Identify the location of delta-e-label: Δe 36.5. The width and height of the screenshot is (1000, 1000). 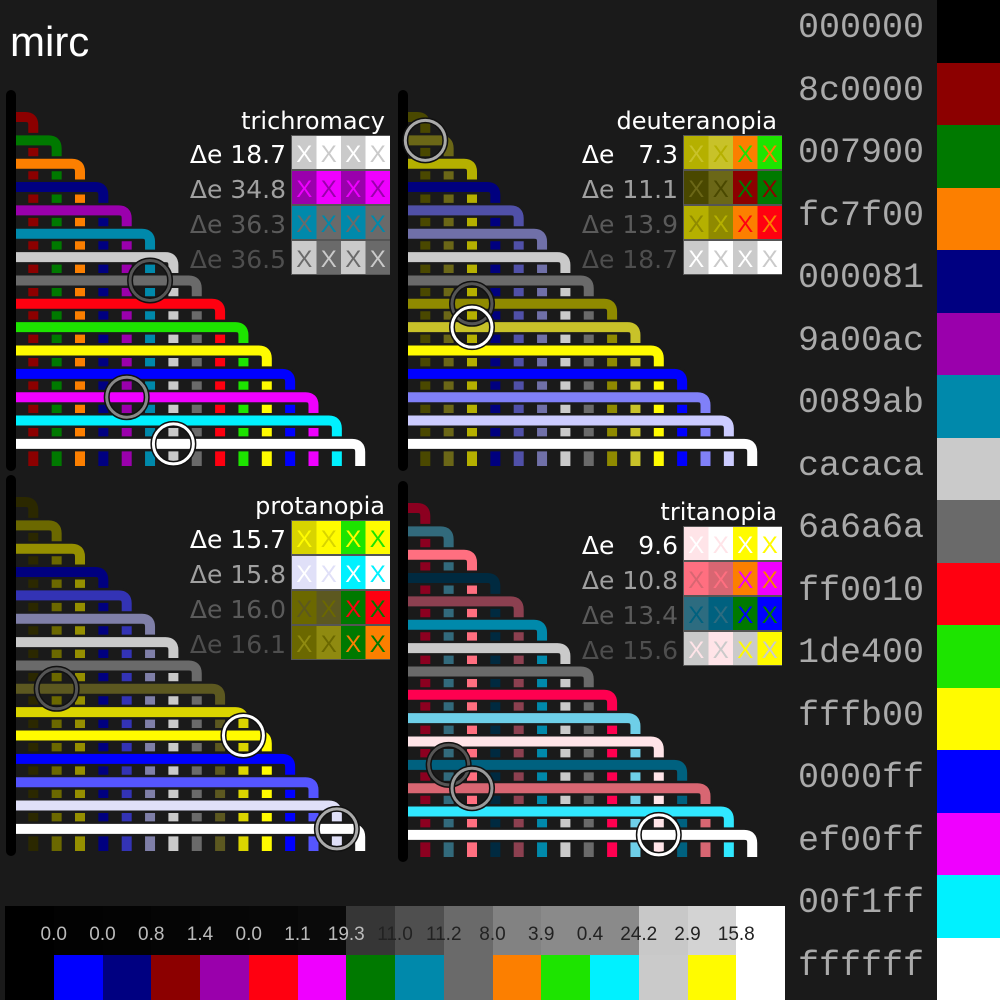
(238, 259).